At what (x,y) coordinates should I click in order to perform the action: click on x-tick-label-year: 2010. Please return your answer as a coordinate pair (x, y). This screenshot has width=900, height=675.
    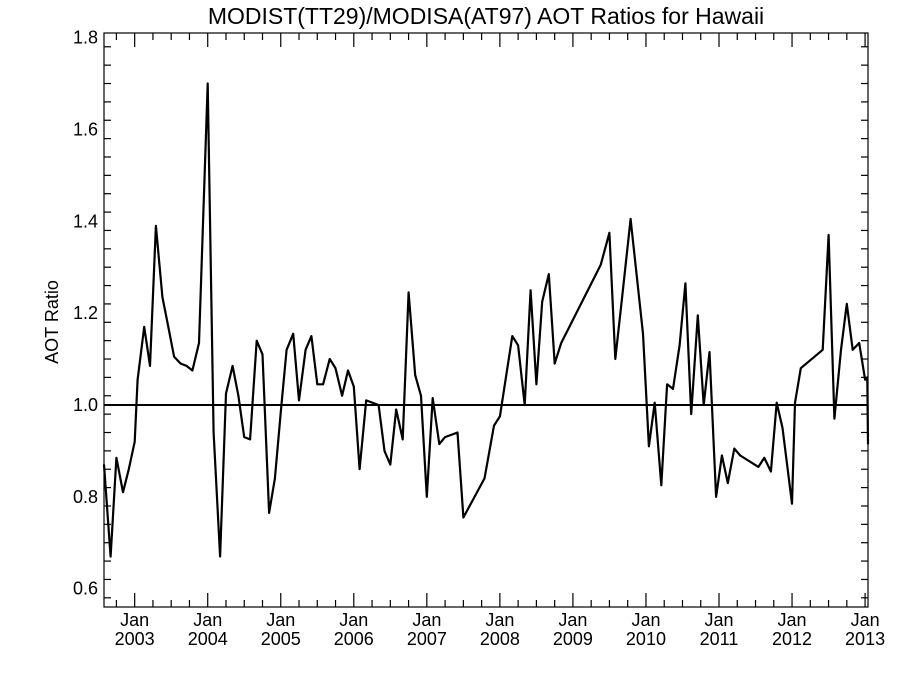
    Looking at the image, I should click on (646, 639).